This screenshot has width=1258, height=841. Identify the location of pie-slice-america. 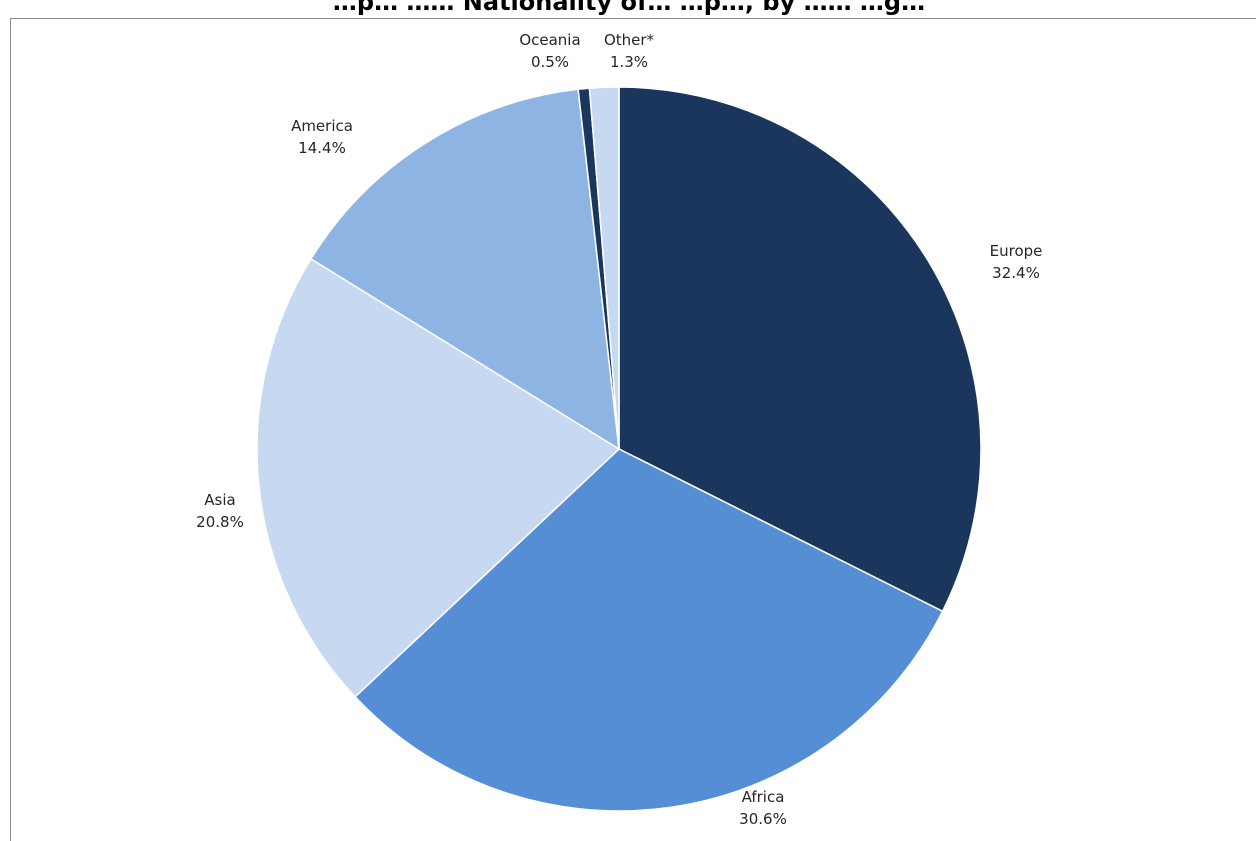
(464, 269).